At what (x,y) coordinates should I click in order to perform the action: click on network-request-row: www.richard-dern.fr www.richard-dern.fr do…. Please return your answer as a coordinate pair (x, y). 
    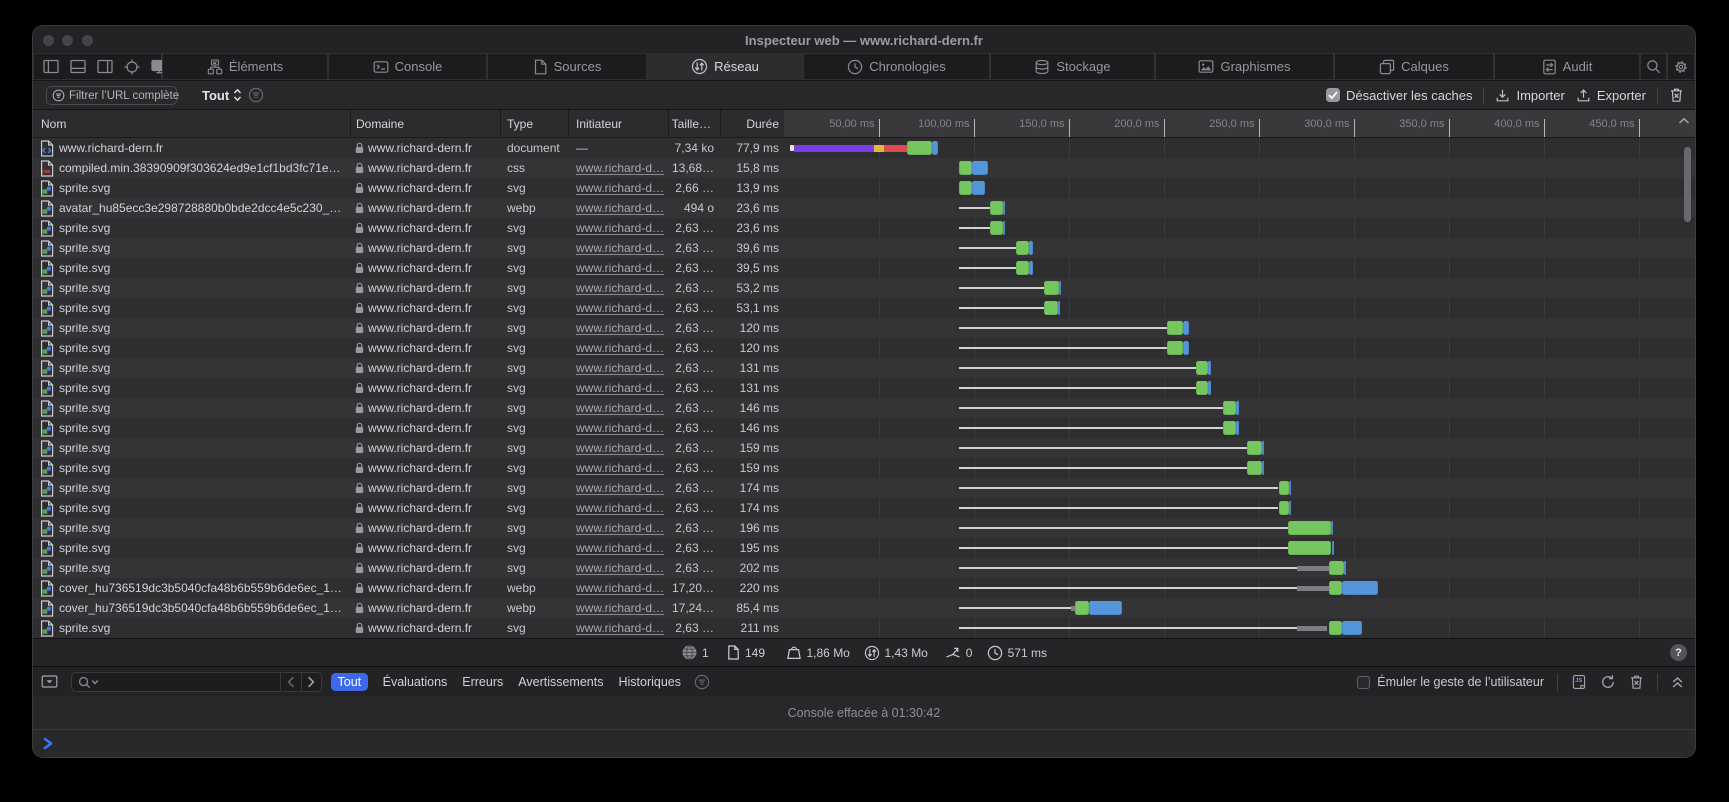
    Looking at the image, I should click on (864, 148).